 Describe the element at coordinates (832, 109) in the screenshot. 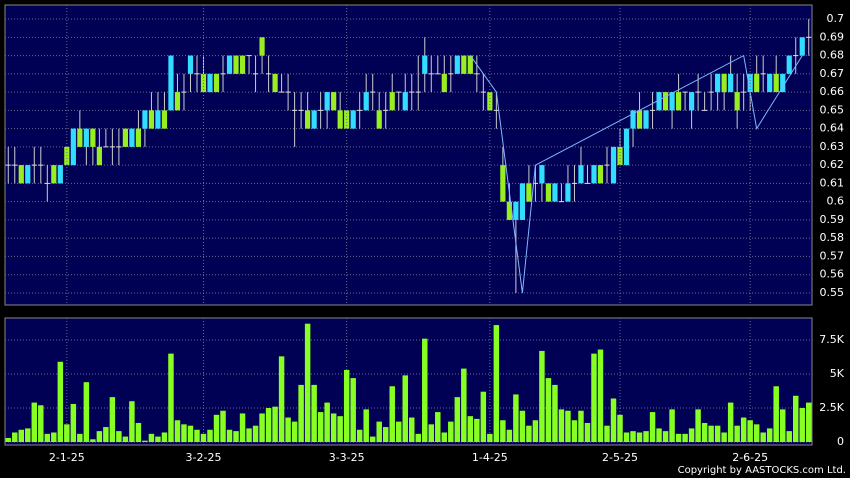

I see `y-tick-label: 0.65` at that location.